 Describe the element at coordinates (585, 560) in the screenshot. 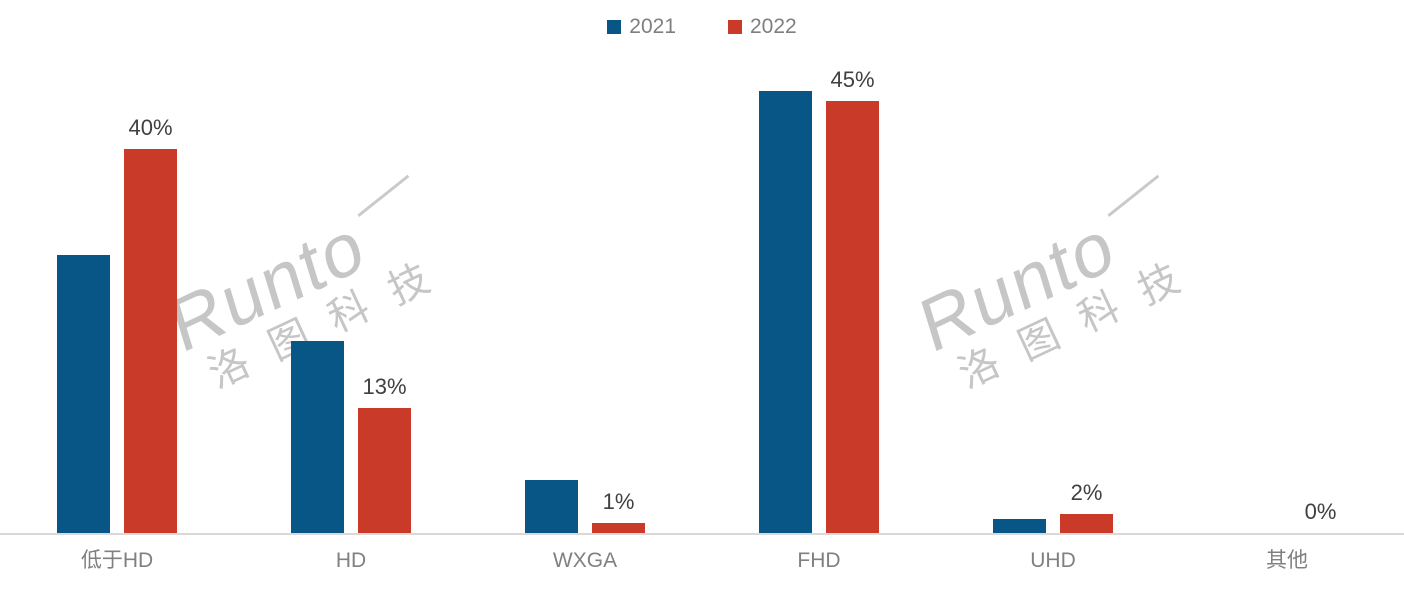

I see `category-label-2: WXGA` at that location.